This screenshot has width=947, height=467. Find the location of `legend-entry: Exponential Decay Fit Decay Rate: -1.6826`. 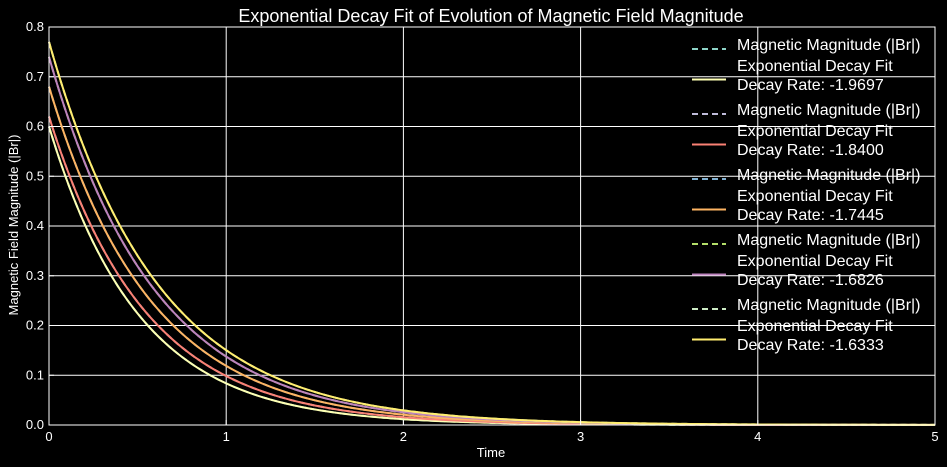

legend-entry: Exponential Decay Fit Decay Rate: -1.6826 is located at coordinates (815, 271).